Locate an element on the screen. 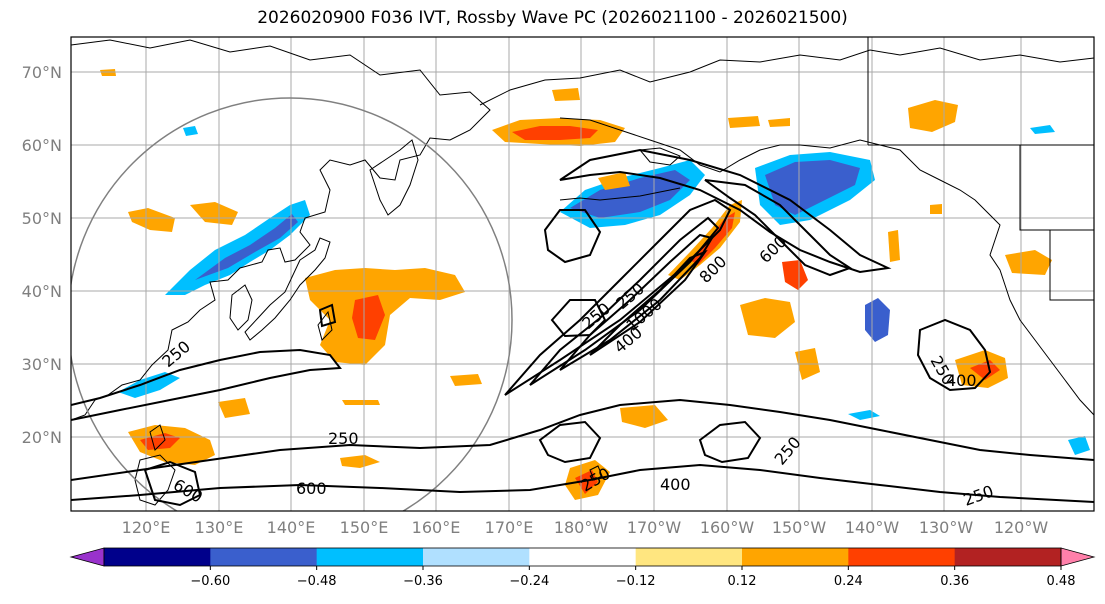  pos-anomaly-nw-pacific-core is located at coordinates (368, 317).